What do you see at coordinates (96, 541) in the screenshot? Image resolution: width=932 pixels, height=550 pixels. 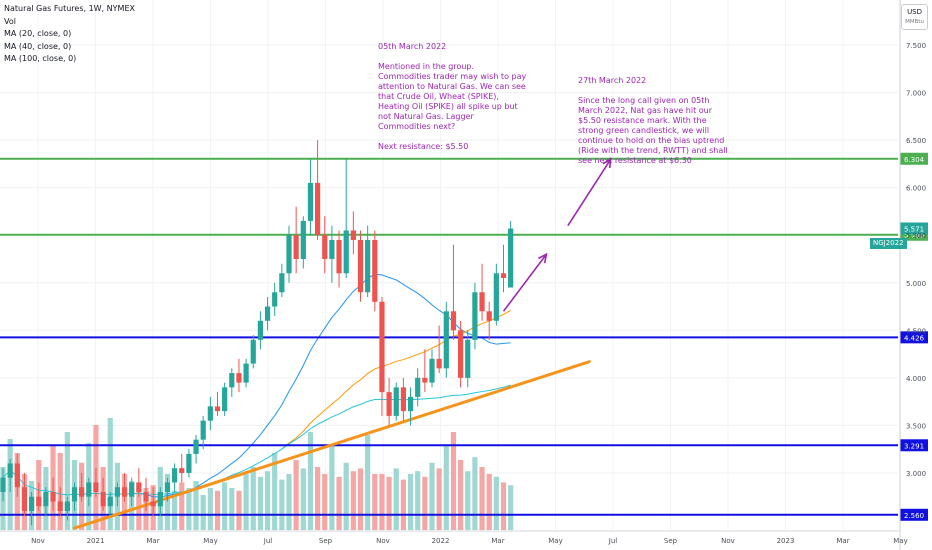 I see `x-tick-label: 2021` at bounding box center [96, 541].